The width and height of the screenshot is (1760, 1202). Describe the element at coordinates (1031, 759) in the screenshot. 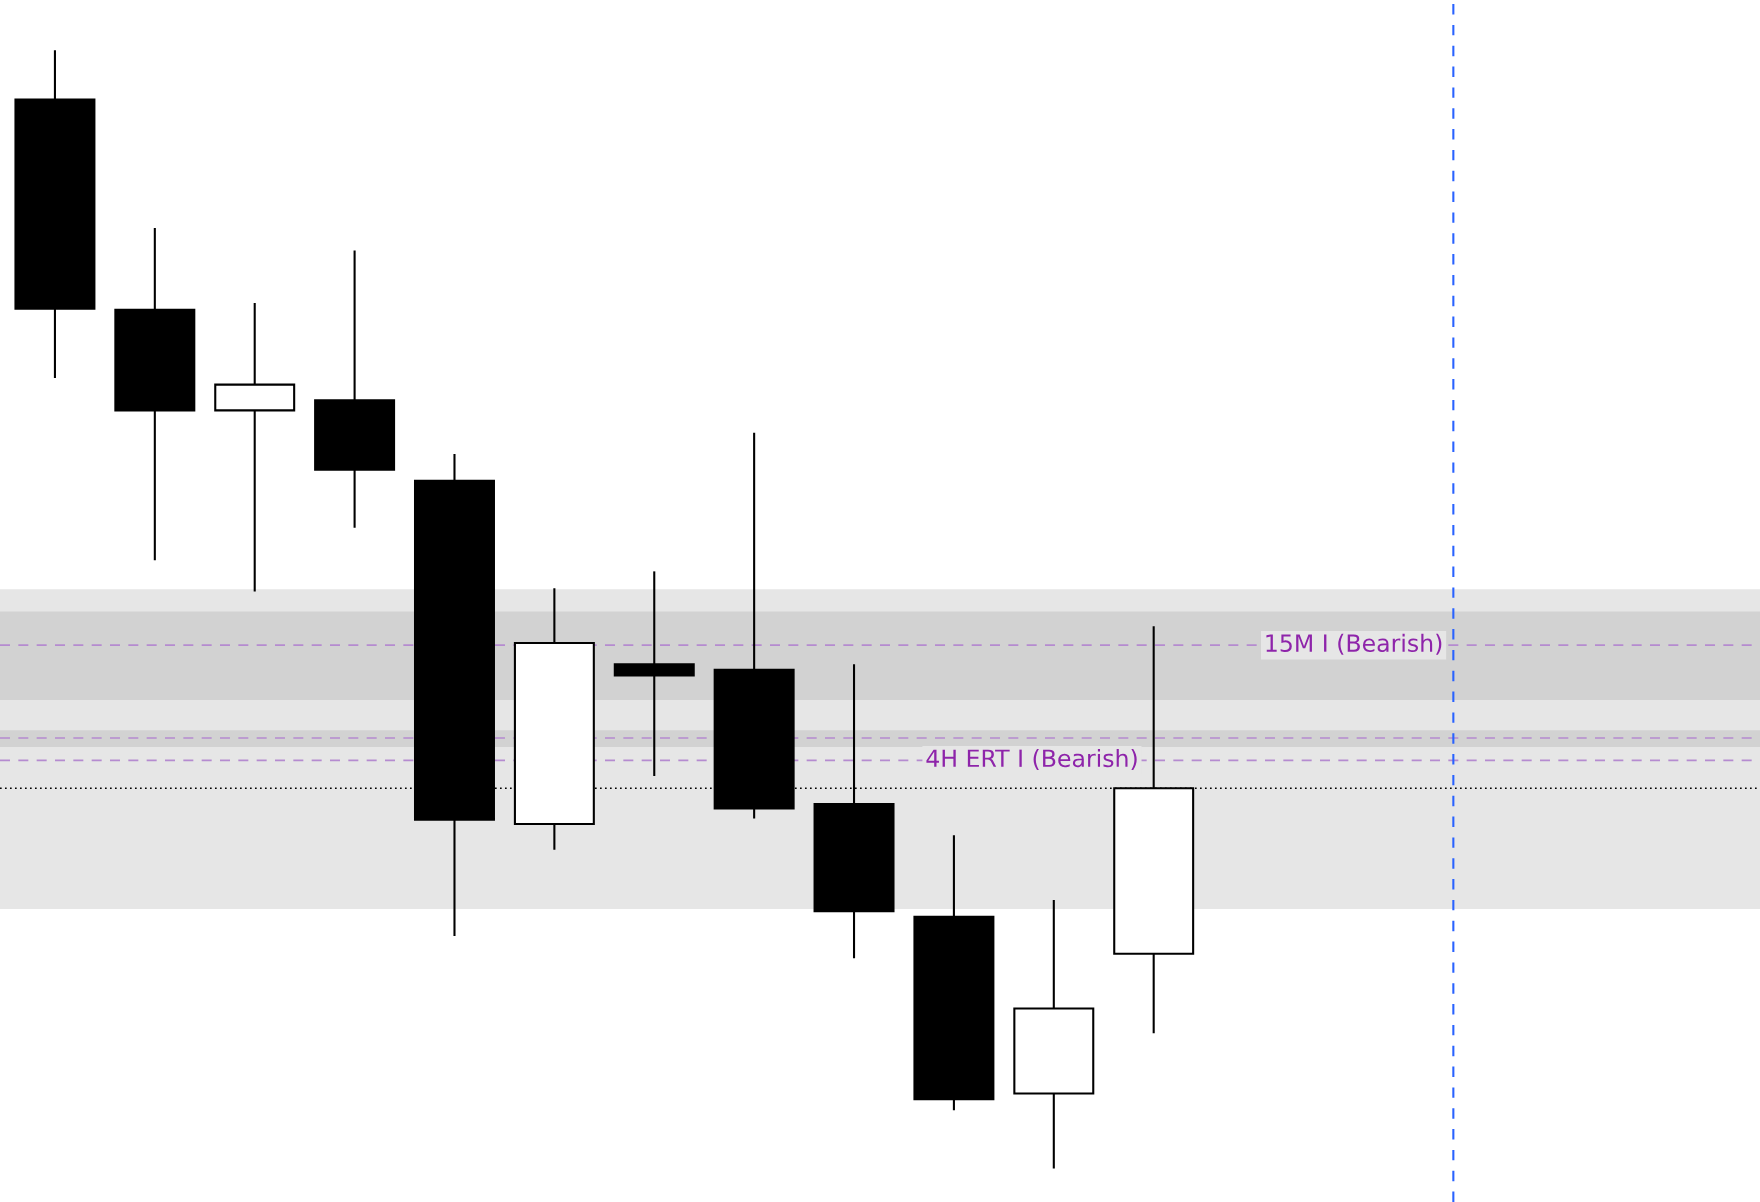

I see `ref-line-label: 4H ERT I (Bearish)` at that location.